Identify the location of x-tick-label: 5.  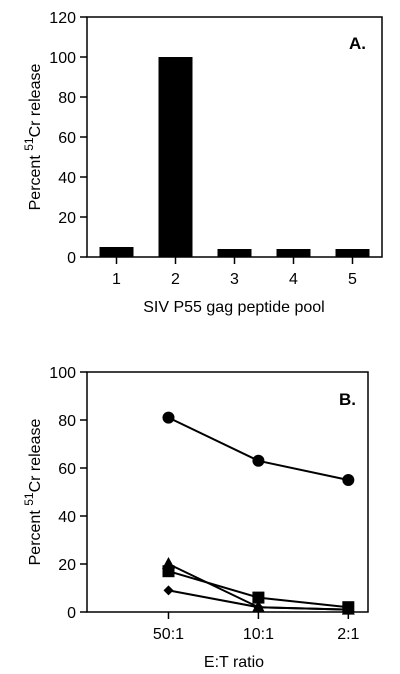
(352, 279).